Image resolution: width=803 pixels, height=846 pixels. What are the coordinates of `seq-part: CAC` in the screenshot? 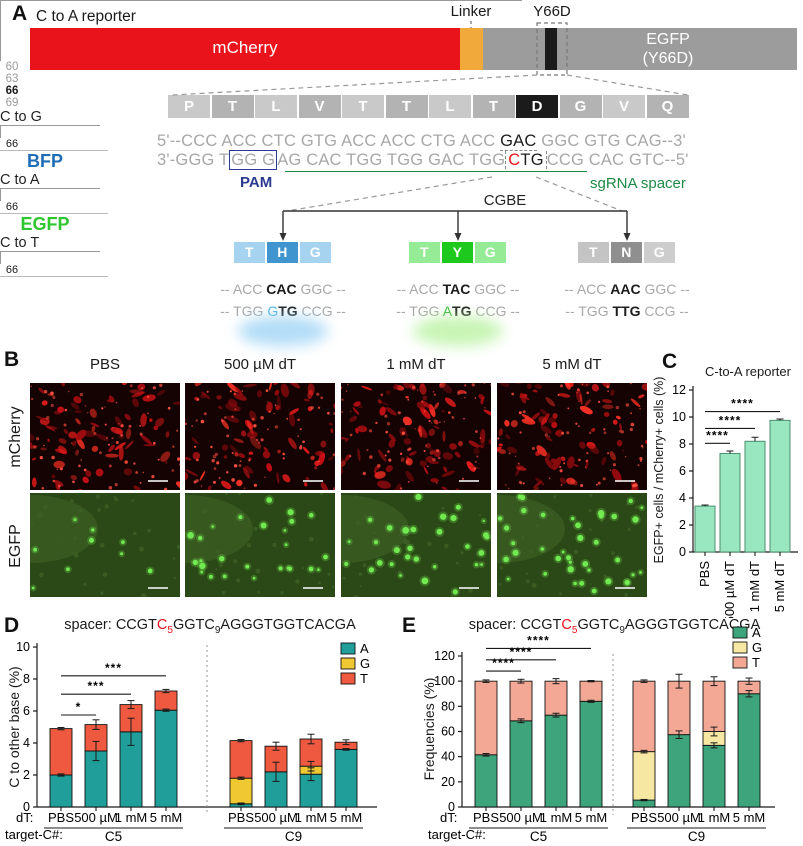 It's located at (281, 289).